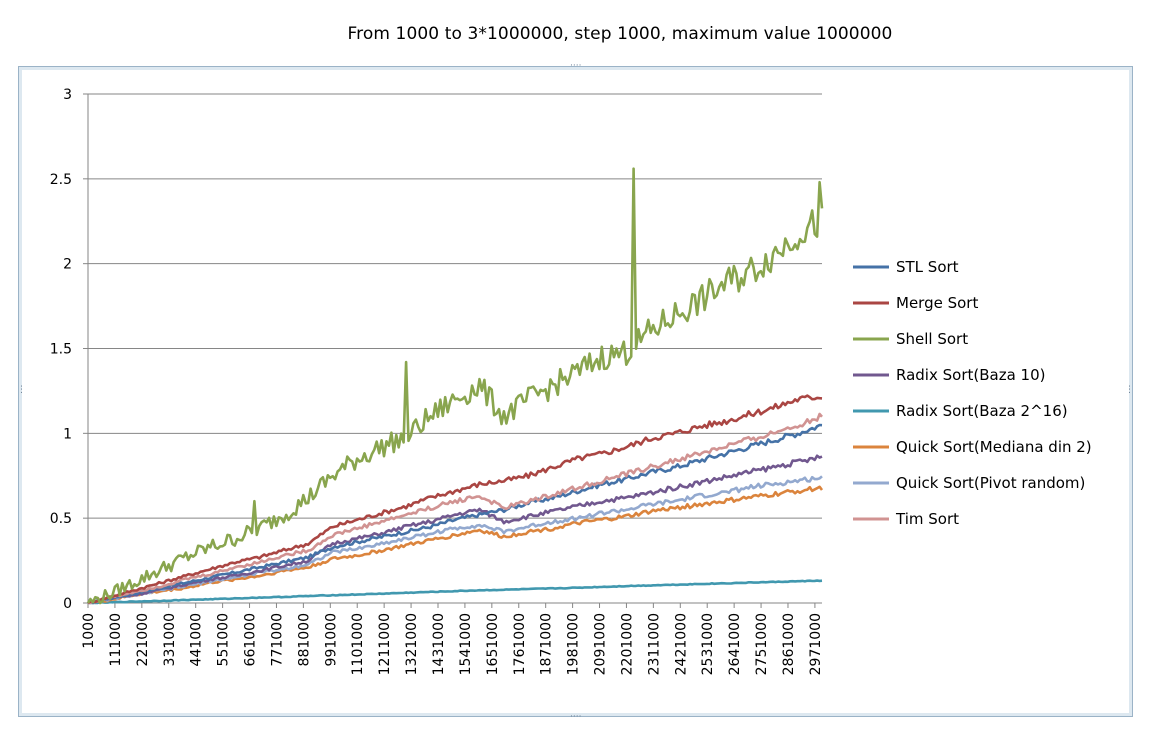 The image size is (1171, 735). I want to click on legend-label: STL Sort, so click(927, 267).